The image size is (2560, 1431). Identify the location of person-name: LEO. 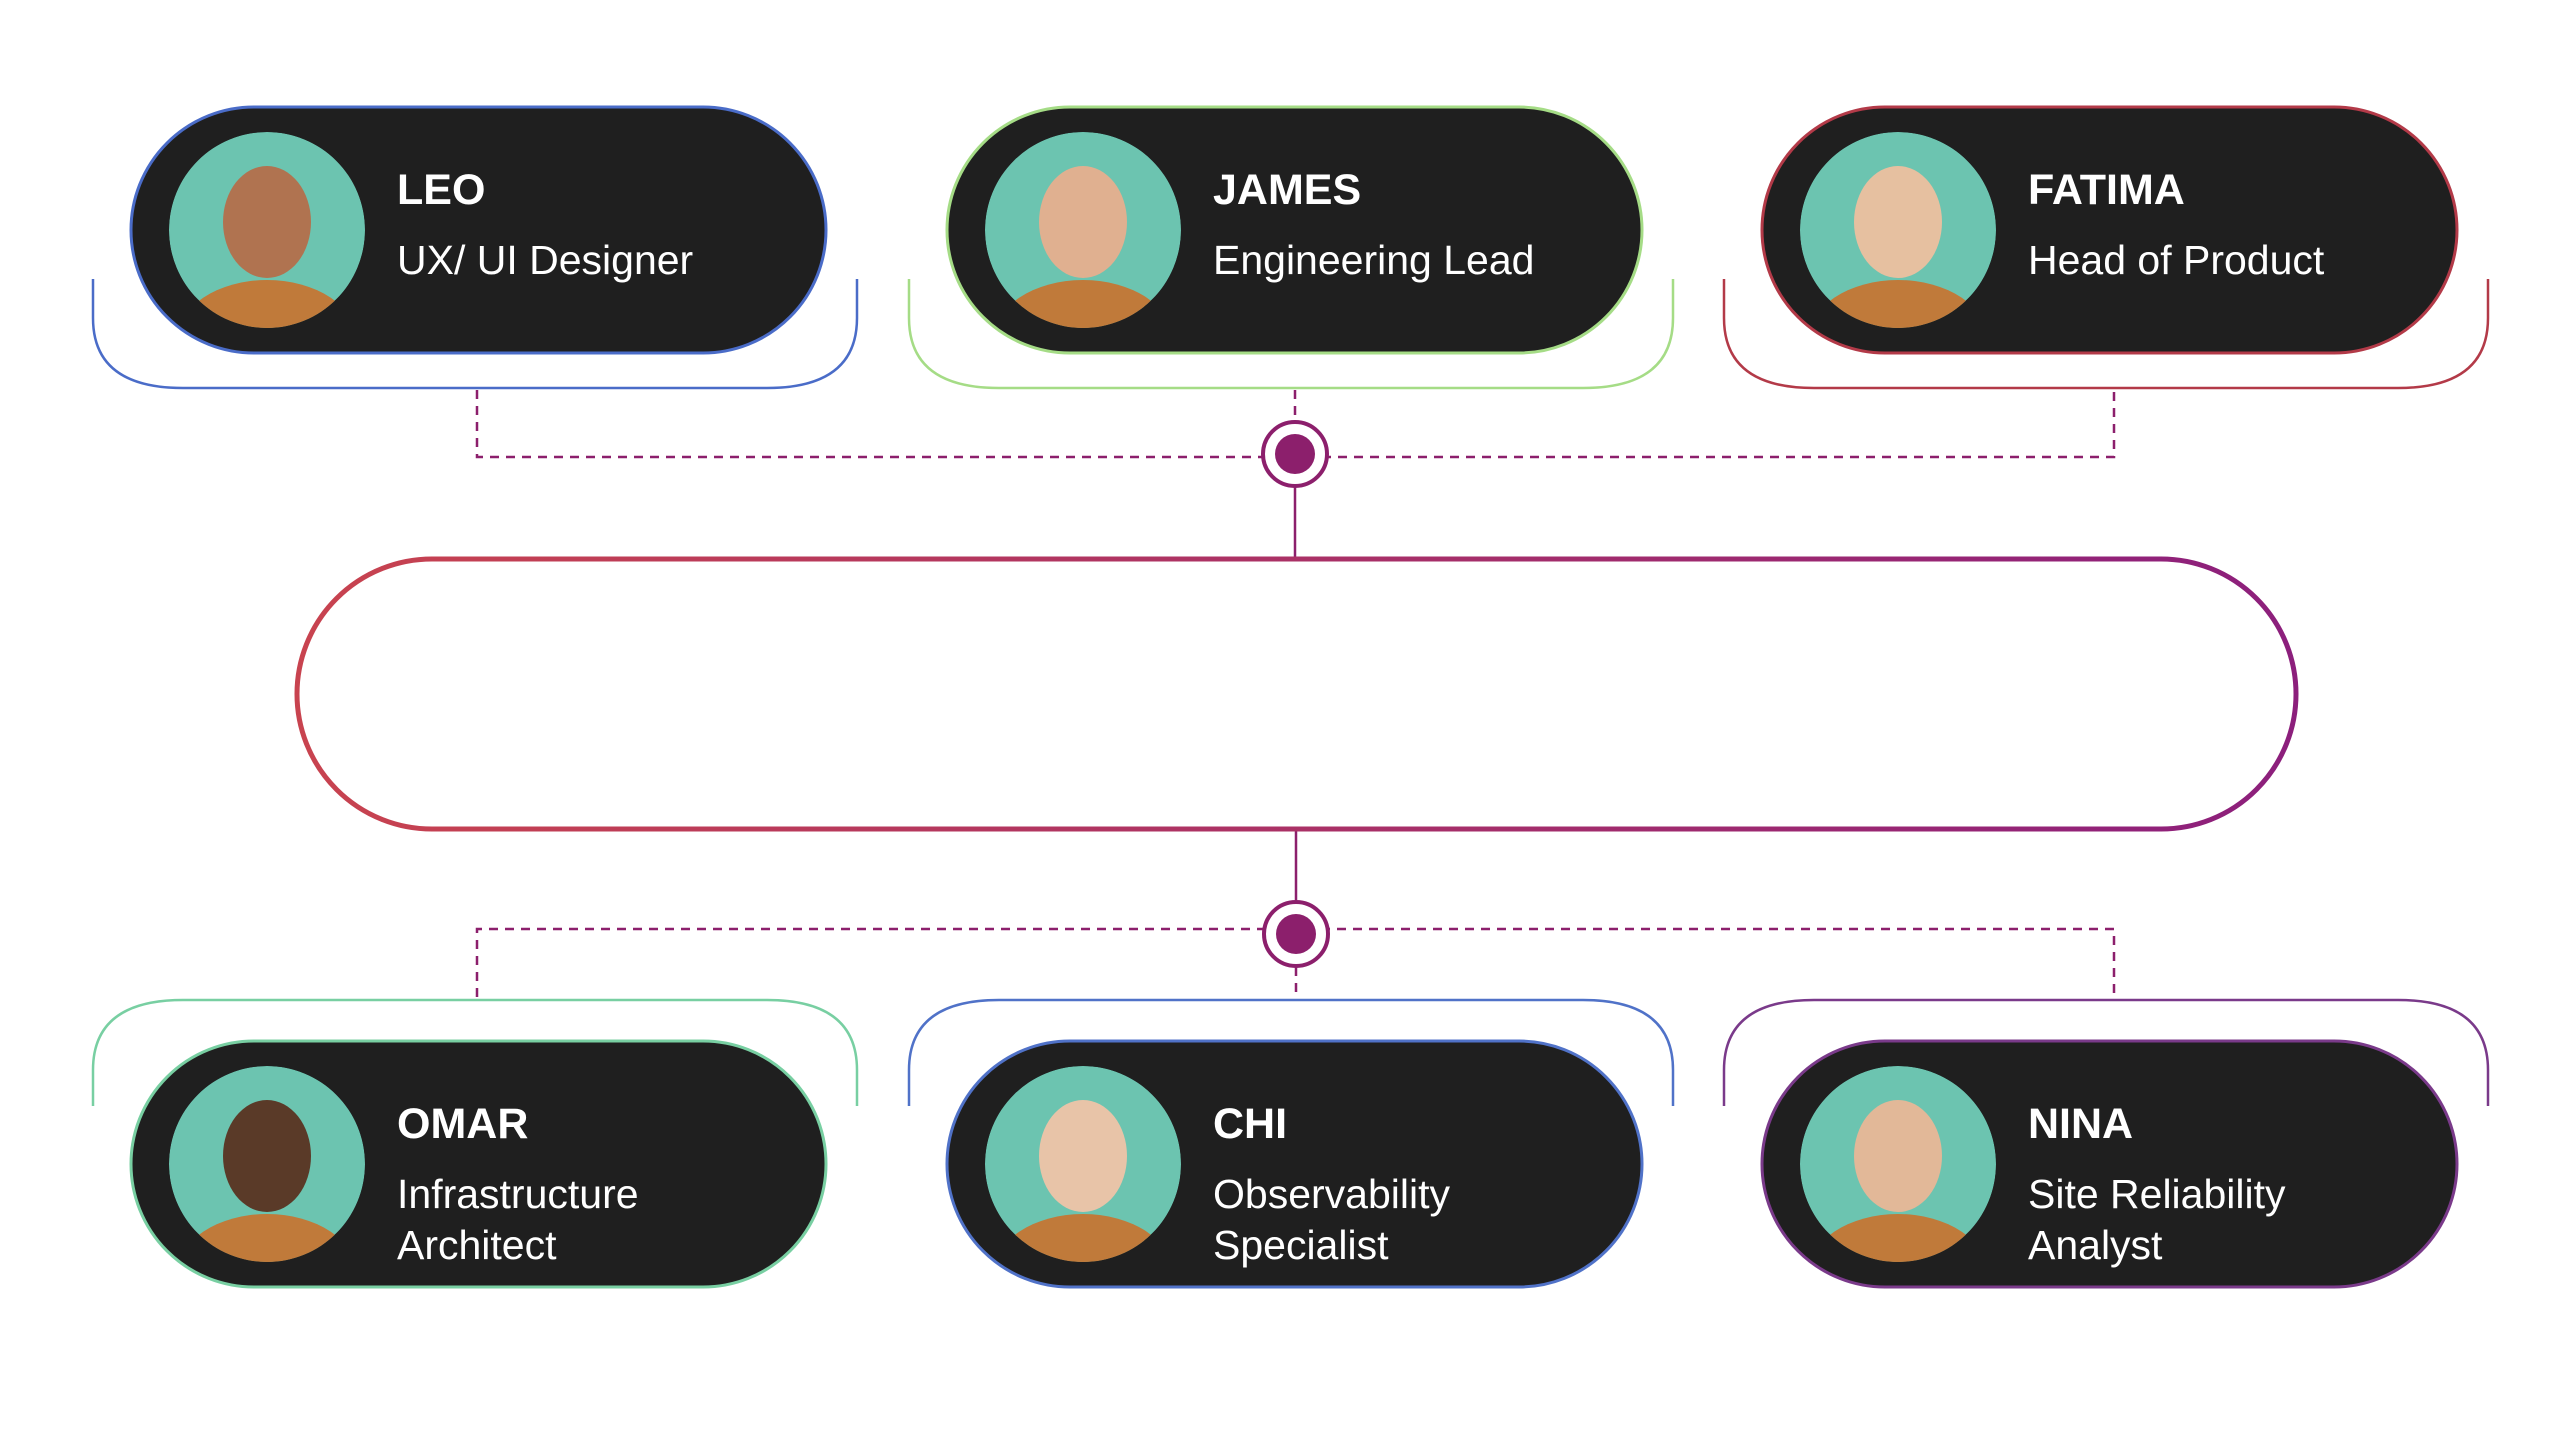
(441, 190).